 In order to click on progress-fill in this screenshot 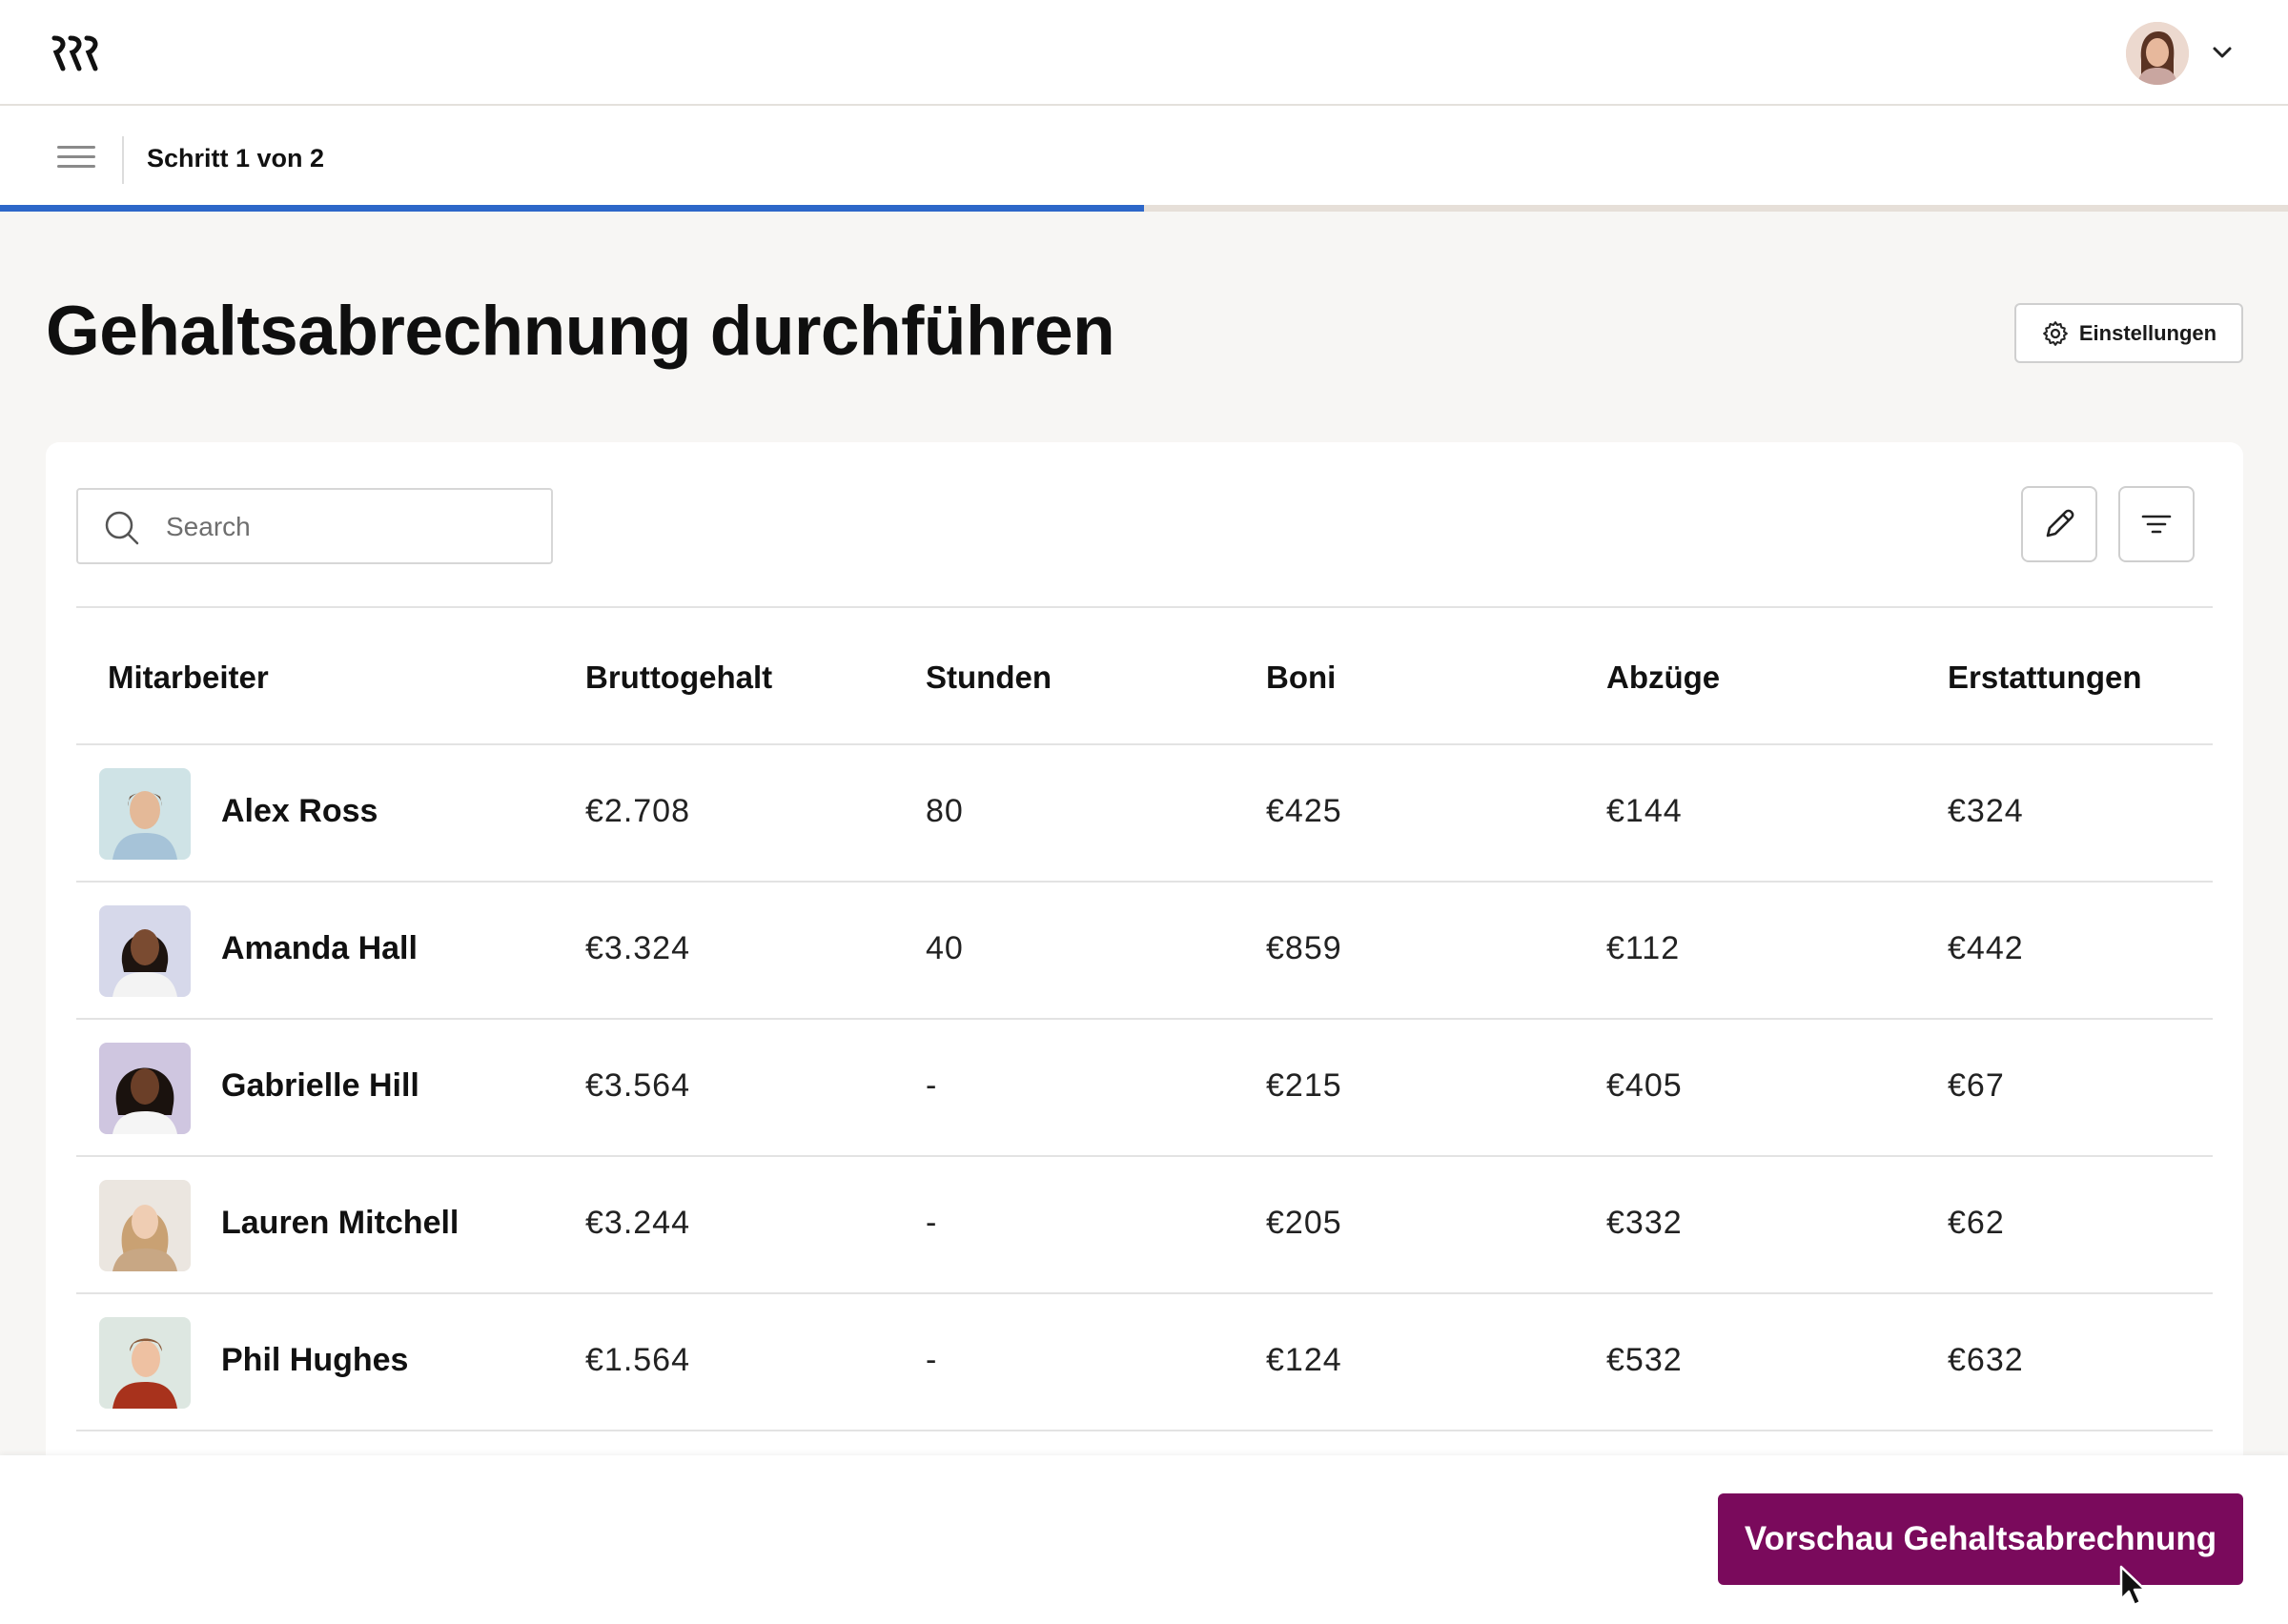, I will do `click(572, 208)`.